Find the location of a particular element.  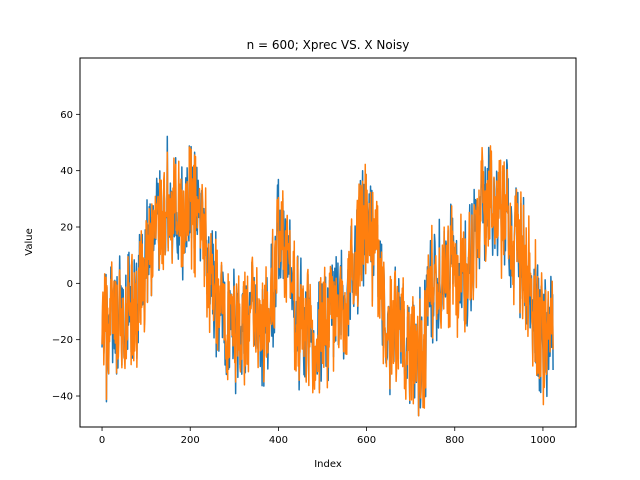

y-tick-label: 40 is located at coordinates (66, 171).